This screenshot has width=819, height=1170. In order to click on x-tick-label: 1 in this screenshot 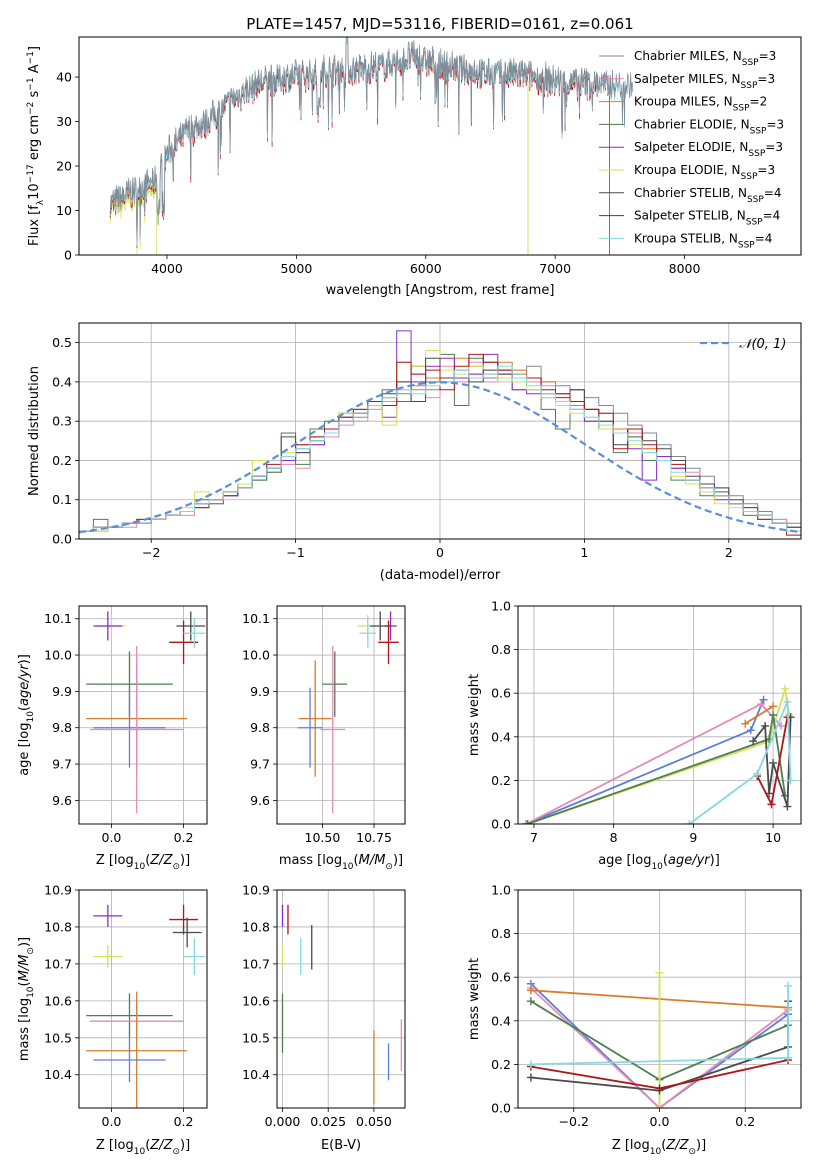, I will do `click(584, 552)`.